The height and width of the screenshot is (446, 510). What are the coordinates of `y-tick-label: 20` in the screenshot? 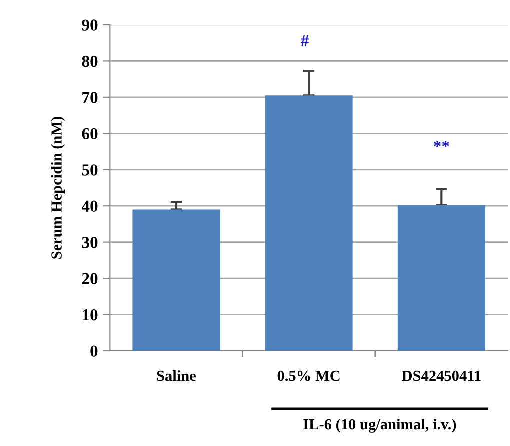 It's located at (90, 278).